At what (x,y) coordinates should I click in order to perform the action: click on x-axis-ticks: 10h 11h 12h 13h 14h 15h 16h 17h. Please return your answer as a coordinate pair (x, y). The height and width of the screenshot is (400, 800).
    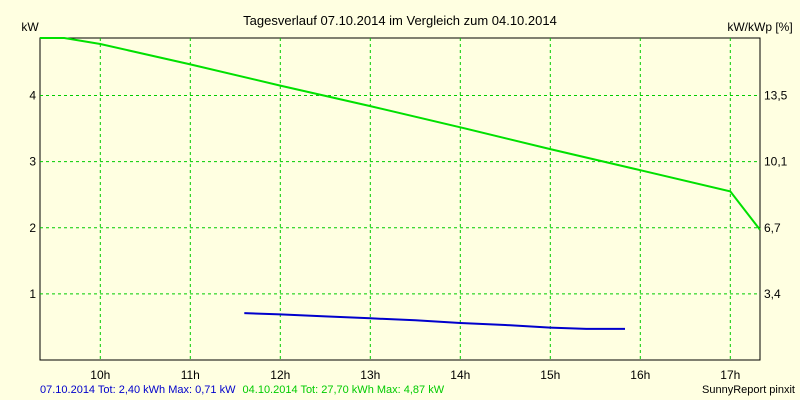
    Looking at the image, I should click on (415, 375).